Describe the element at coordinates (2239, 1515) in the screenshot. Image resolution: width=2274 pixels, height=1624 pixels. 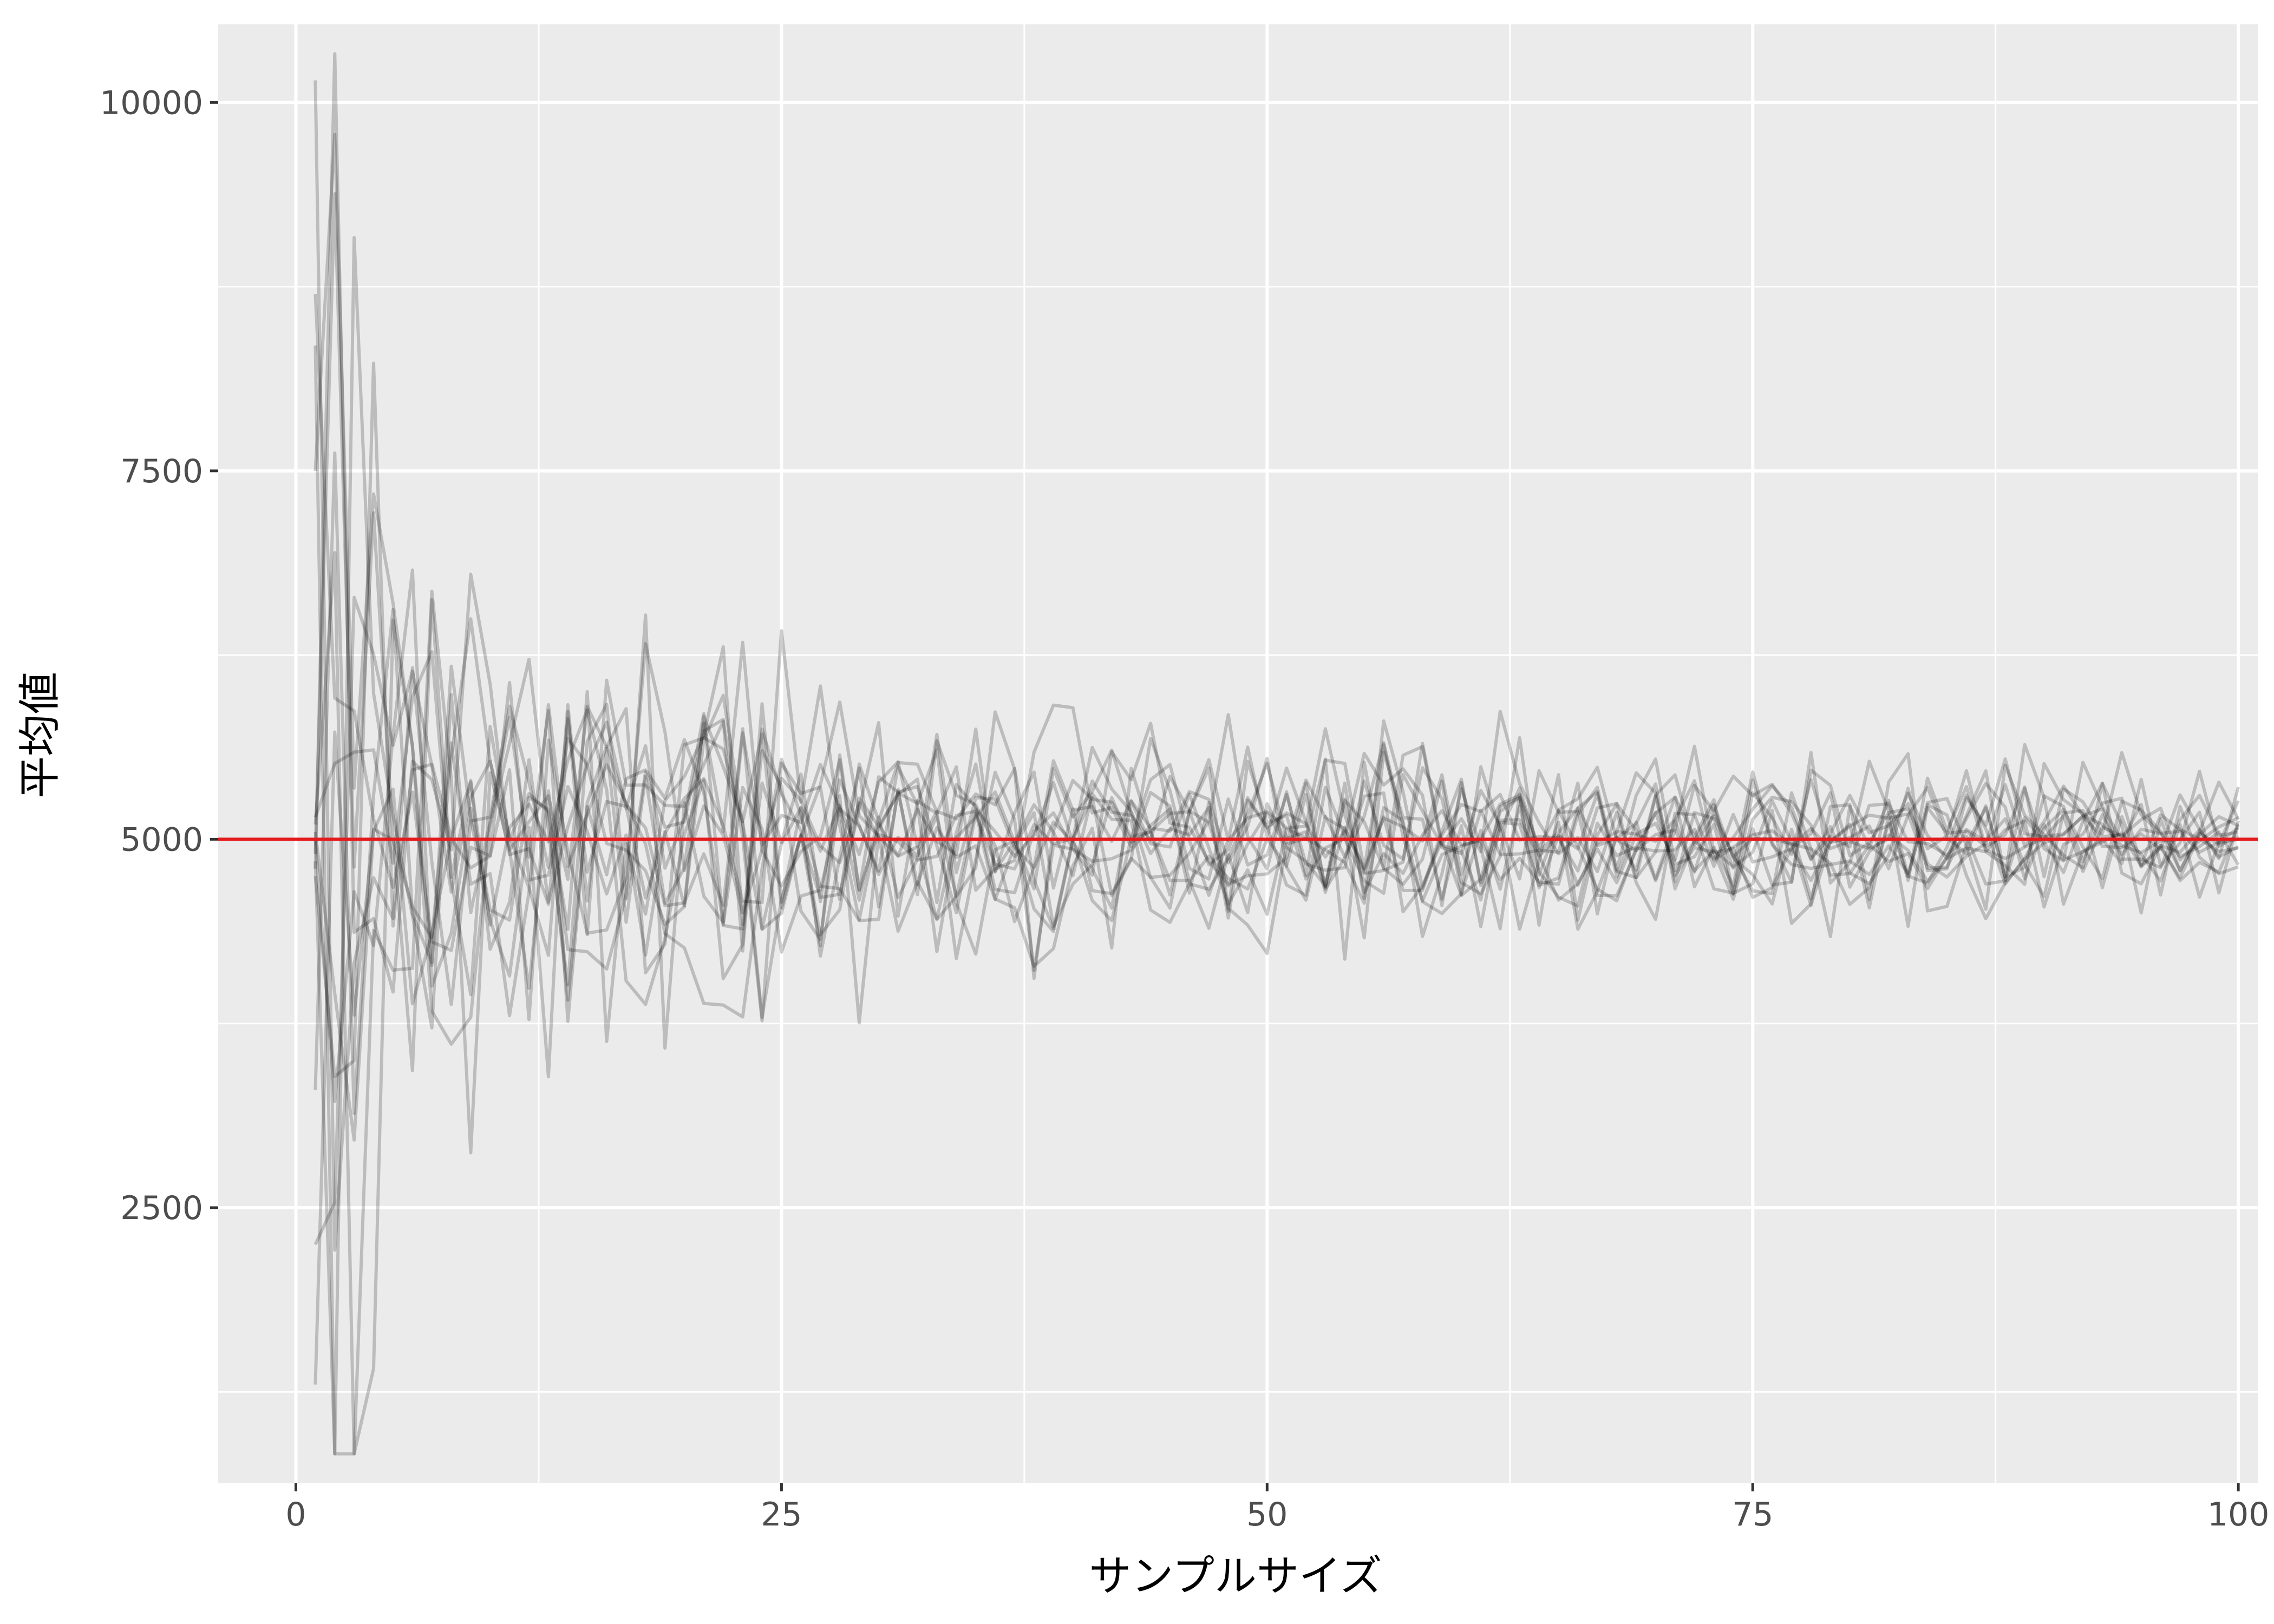
I see `x-tick-label: 100` at that location.